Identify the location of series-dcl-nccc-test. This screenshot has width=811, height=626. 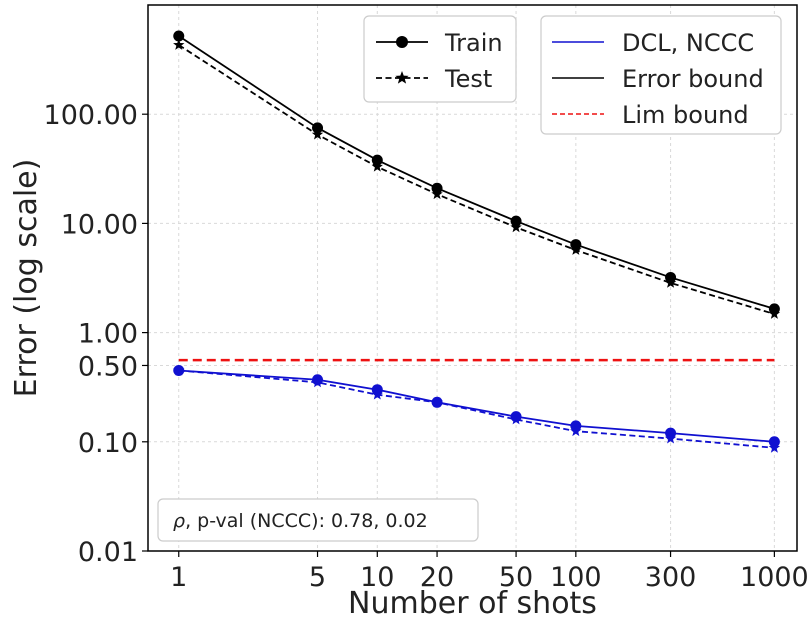
(477, 408).